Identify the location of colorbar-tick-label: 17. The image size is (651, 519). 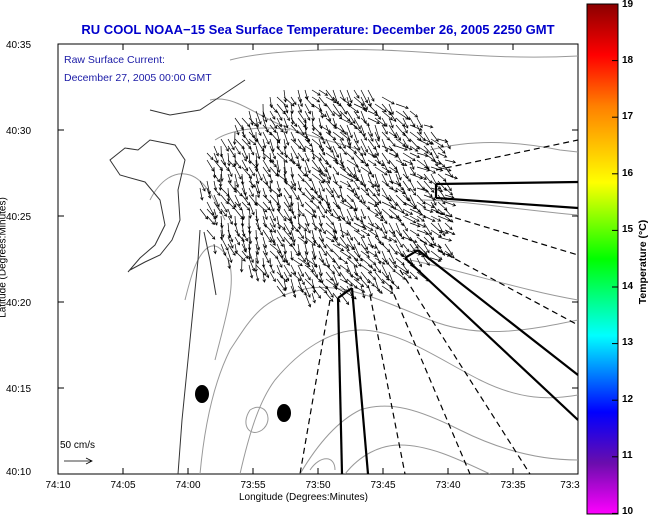
(628, 116).